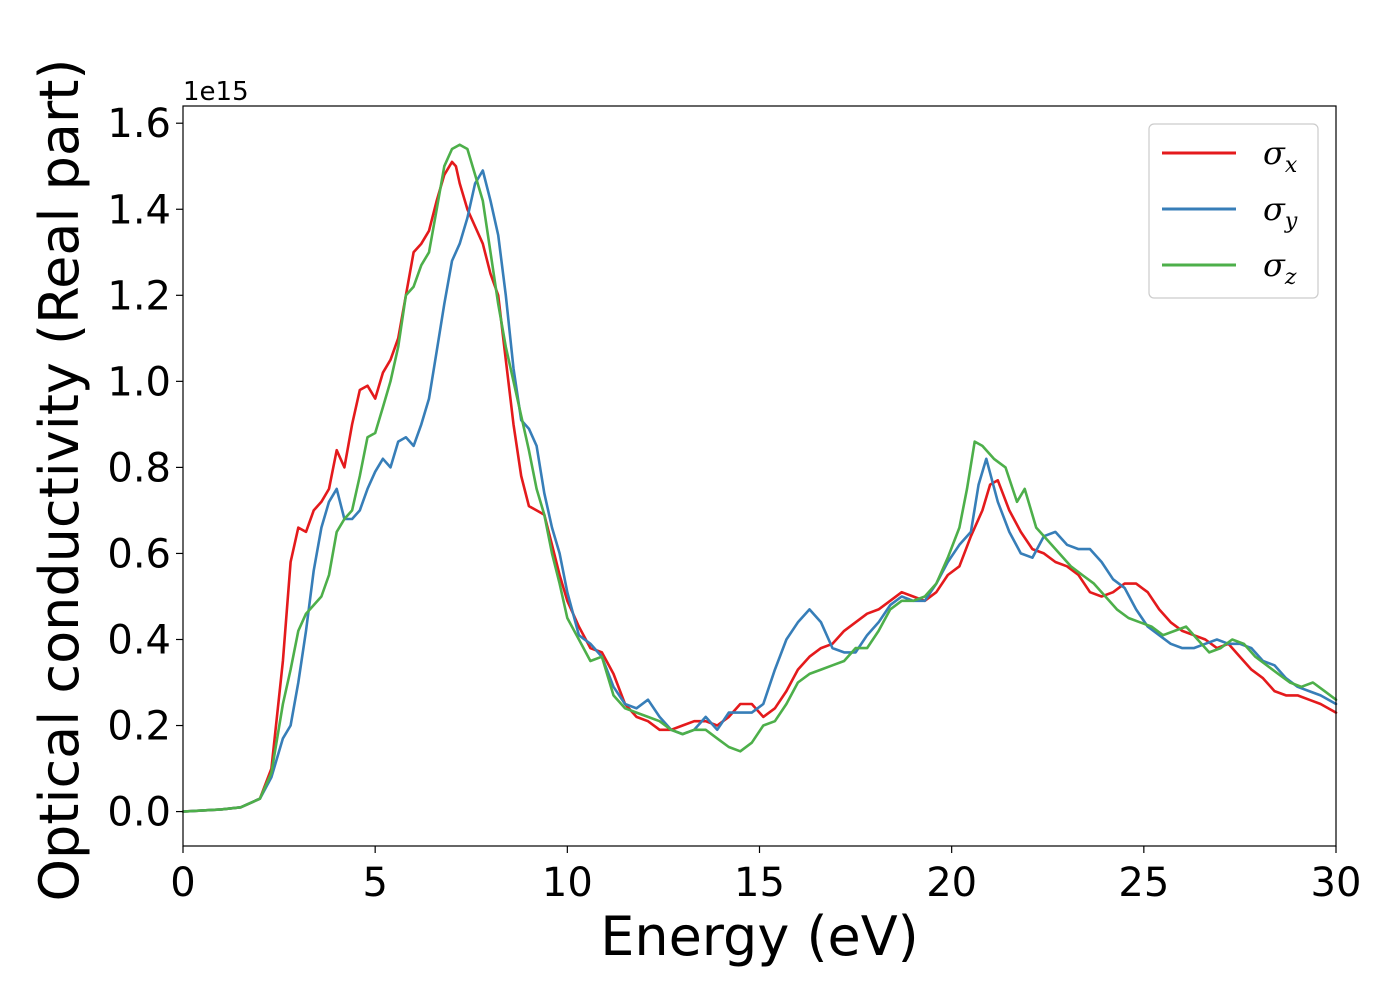 The width and height of the screenshot is (1400, 1000). What do you see at coordinates (139, 727) in the screenshot?
I see `y-tick-label: 0.2` at bounding box center [139, 727].